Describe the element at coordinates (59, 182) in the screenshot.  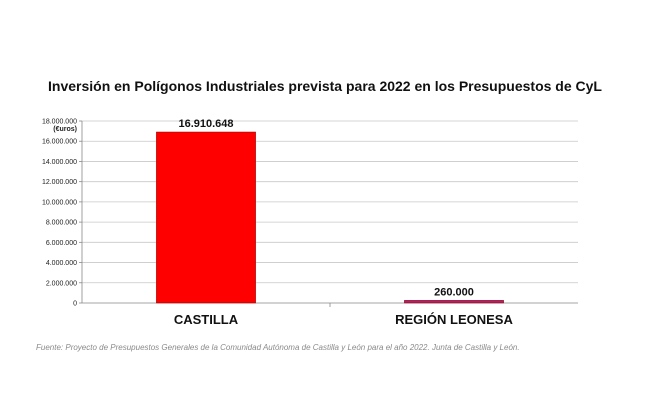
I see `y-tick-label: 12.000.000` at that location.